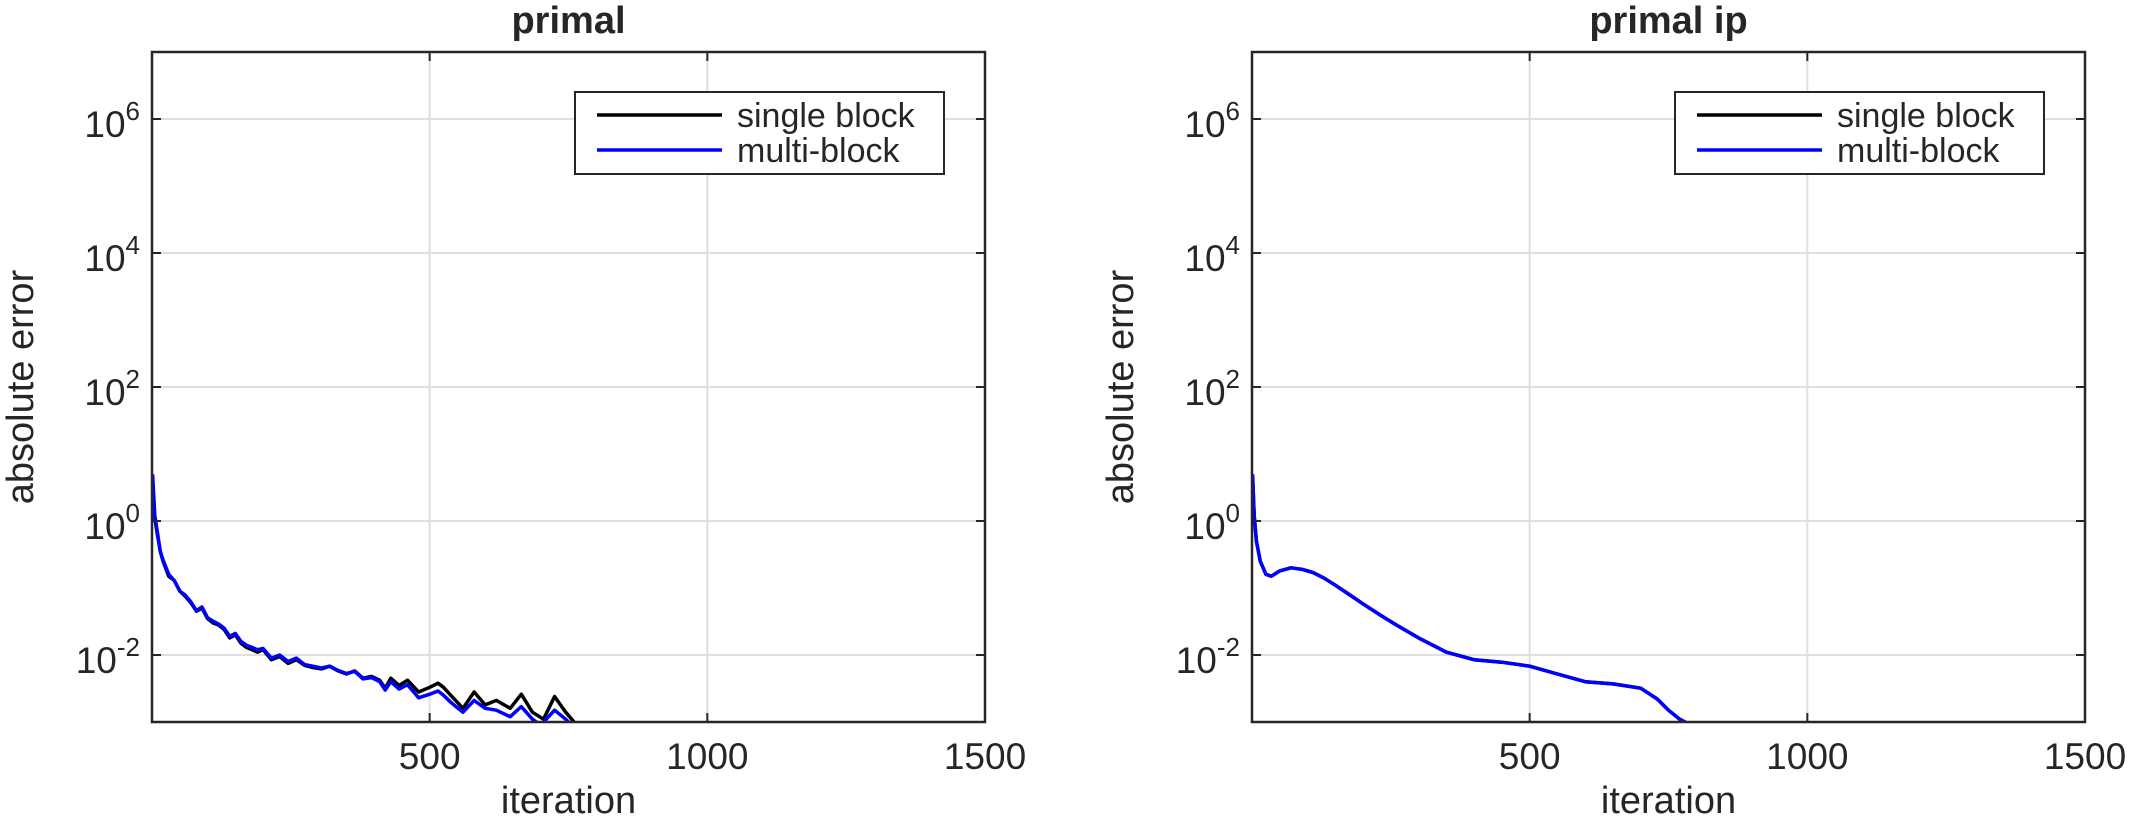 Image resolution: width=2131 pixels, height=818 pixels. I want to click on chart-title: primal ip, so click(1668, 21).